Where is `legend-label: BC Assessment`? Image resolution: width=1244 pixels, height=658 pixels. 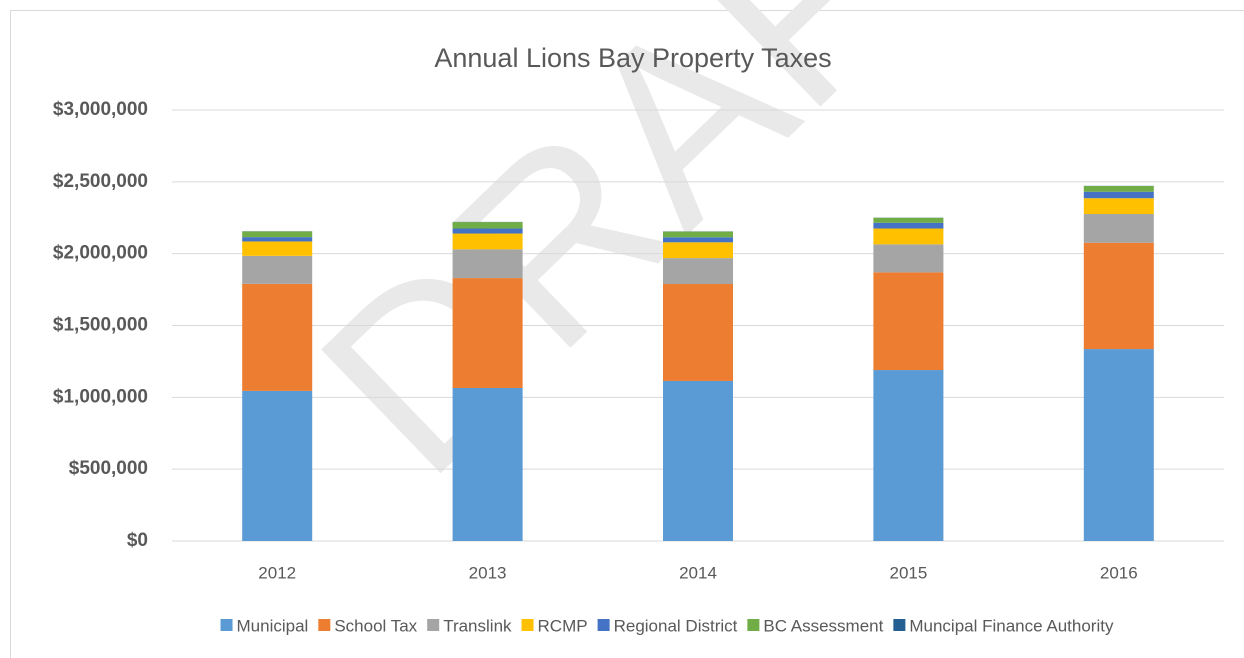 legend-label: BC Assessment is located at coordinates (823, 625).